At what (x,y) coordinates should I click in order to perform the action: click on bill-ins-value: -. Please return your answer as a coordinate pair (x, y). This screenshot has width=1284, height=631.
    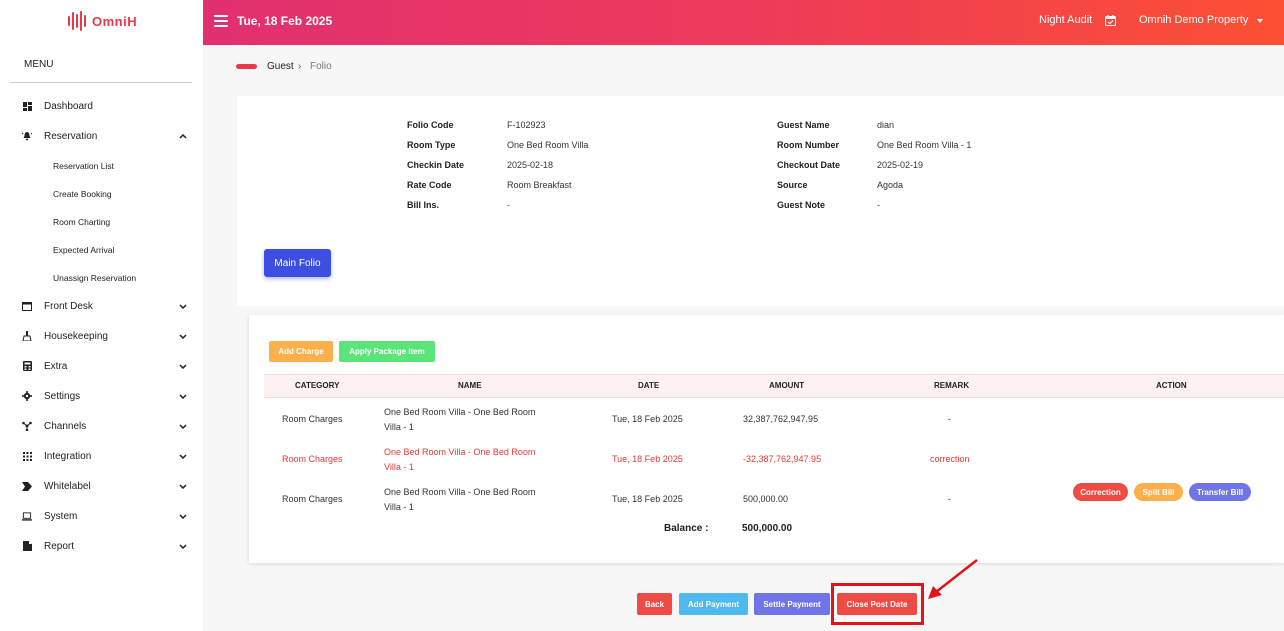
    Looking at the image, I should click on (508, 205).